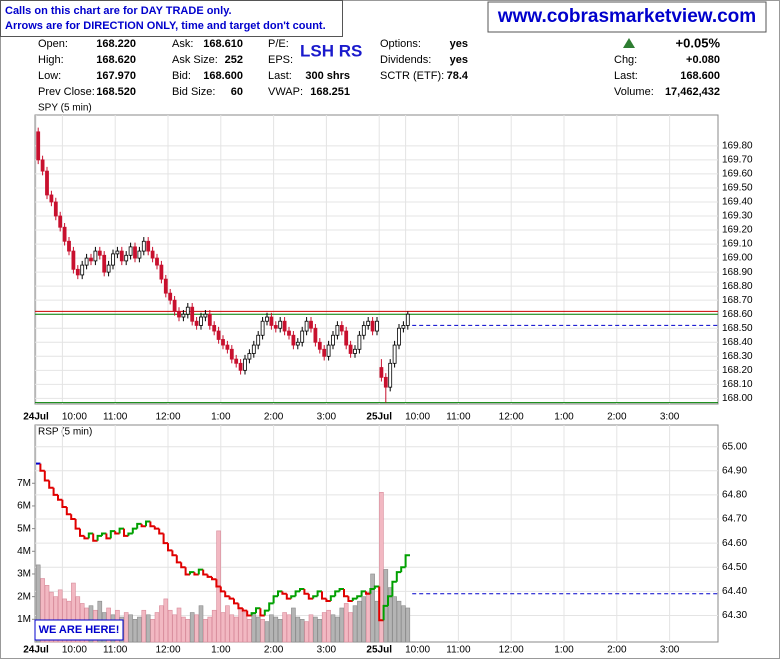  What do you see at coordinates (24, 596) in the screenshot?
I see `volume-tick-label: 2M` at bounding box center [24, 596].